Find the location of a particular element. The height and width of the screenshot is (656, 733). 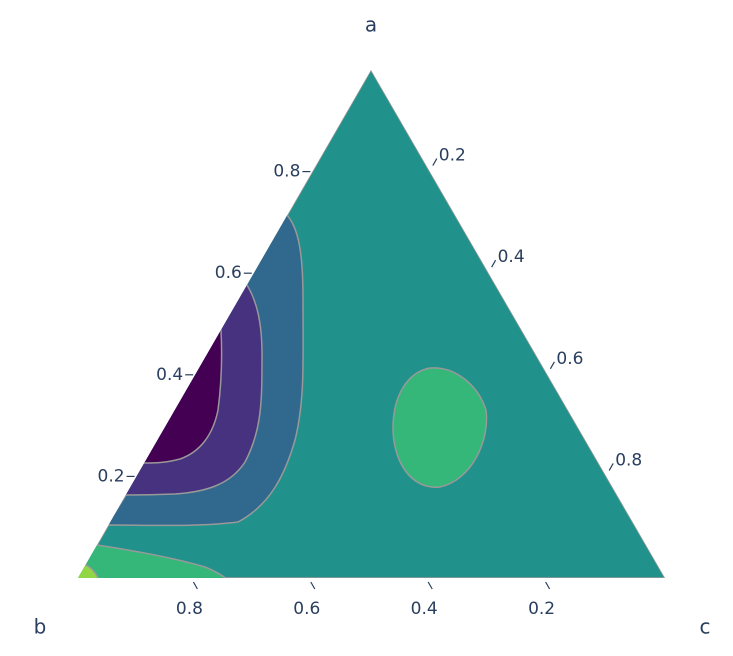

a-tick-label: 0.6 is located at coordinates (228, 273).